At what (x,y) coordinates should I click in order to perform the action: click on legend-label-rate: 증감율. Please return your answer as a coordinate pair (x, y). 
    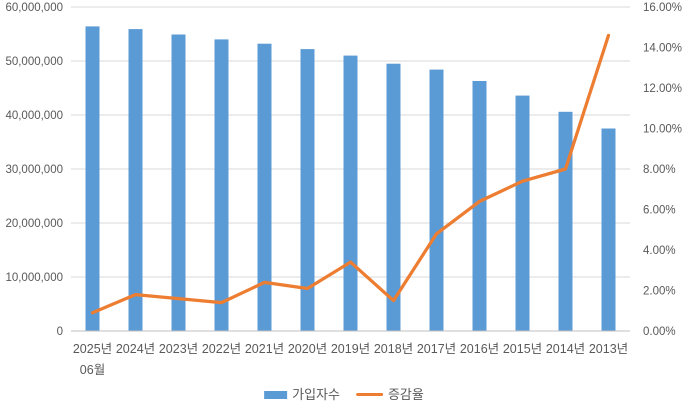
    Looking at the image, I should click on (405, 394).